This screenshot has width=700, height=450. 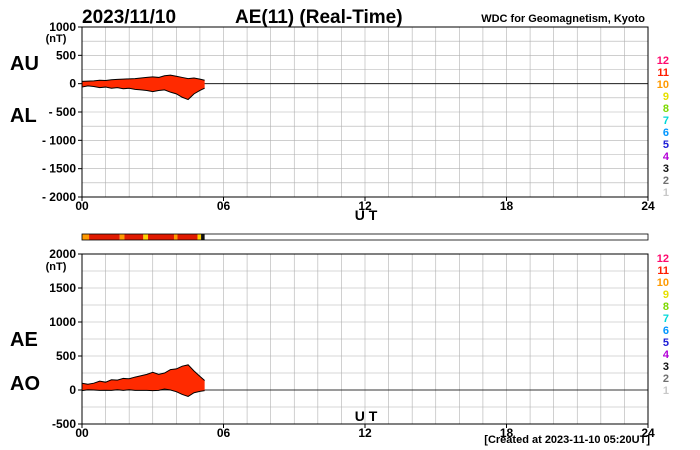 I want to click on au-series-line, so click(x=143, y=78).